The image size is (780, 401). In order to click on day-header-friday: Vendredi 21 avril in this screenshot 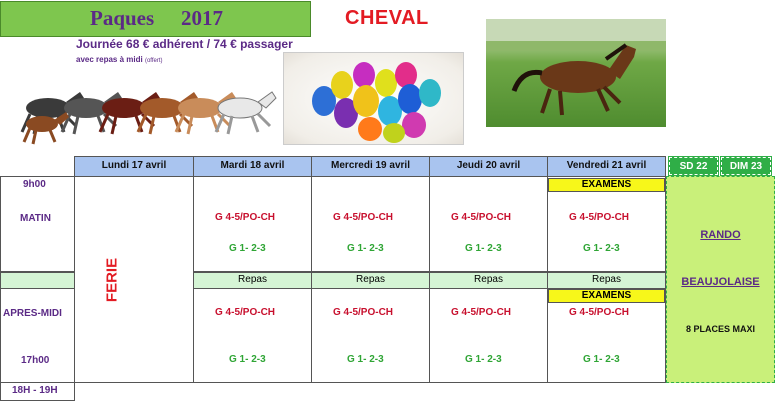, I will do `click(606, 166)`.